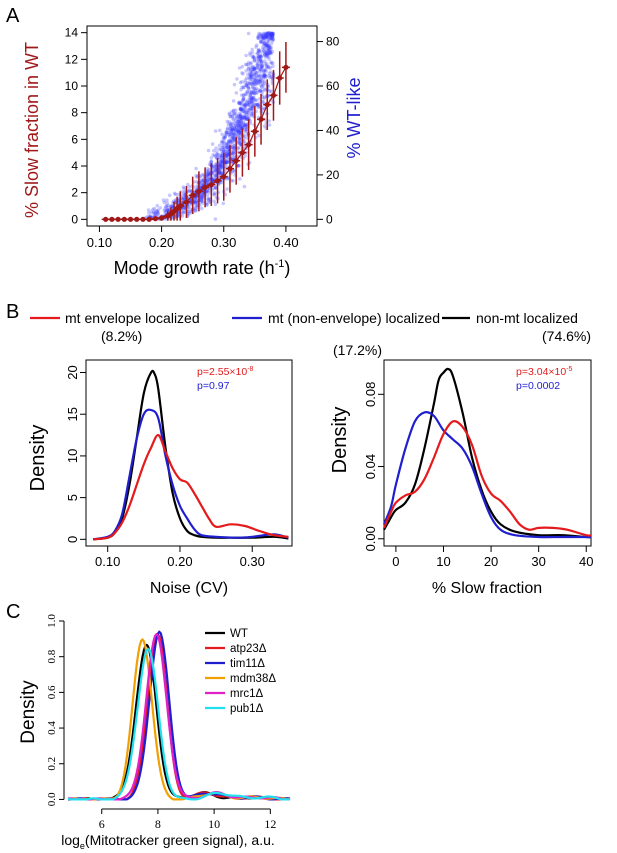 The height and width of the screenshot is (853, 617). Describe the element at coordinates (52, 799) in the screenshot. I see `y-tick-label: 0.0` at that location.